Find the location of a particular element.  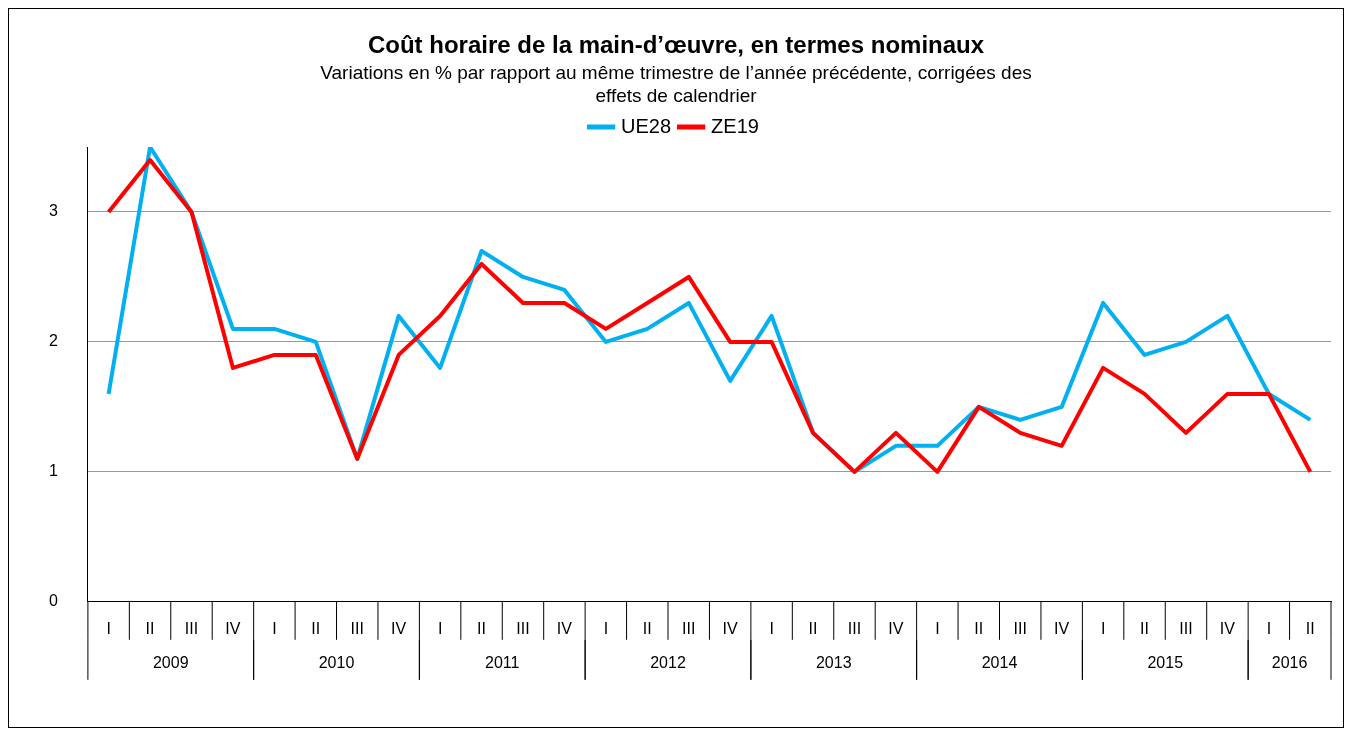

text: 2010 is located at coordinates (336, 663).